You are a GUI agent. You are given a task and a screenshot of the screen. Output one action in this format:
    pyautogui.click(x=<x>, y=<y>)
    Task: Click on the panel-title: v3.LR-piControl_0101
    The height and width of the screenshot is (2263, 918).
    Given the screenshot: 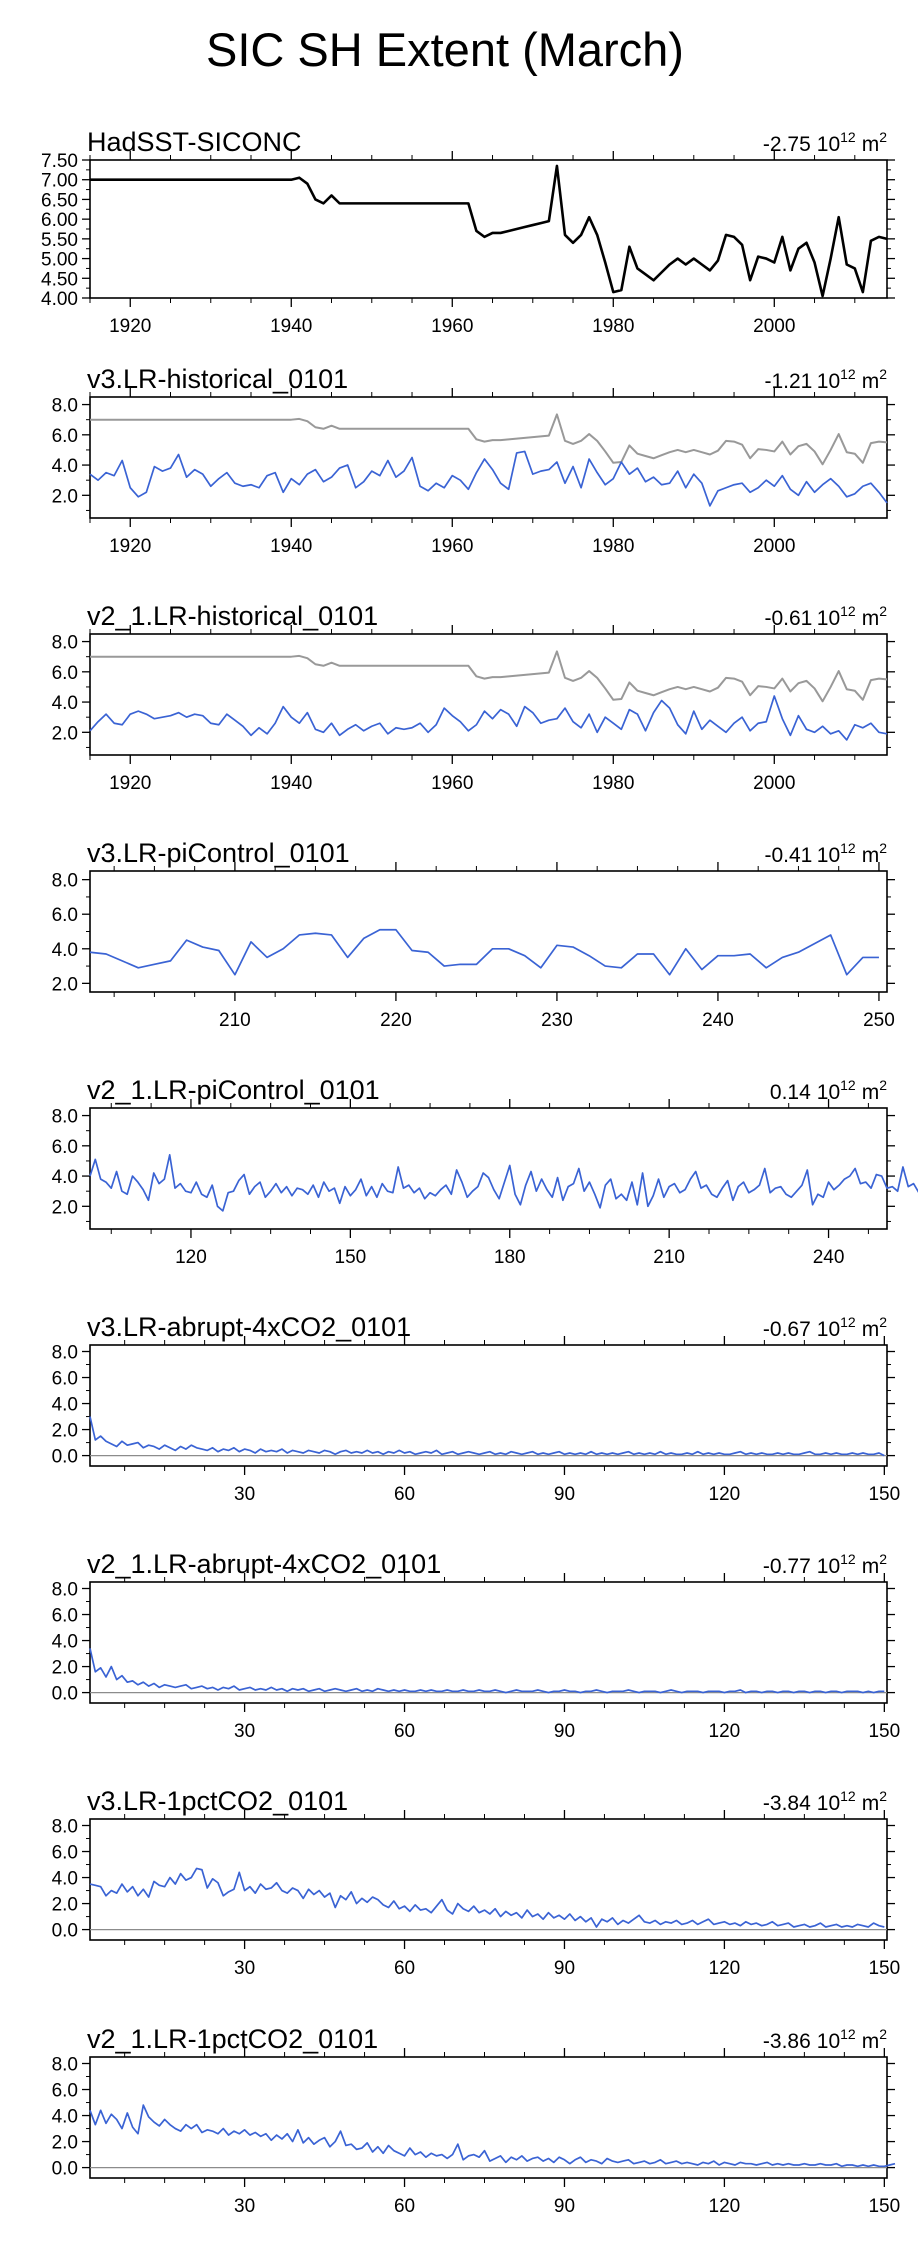 What is the action you would take?
    pyautogui.click(x=218, y=853)
    